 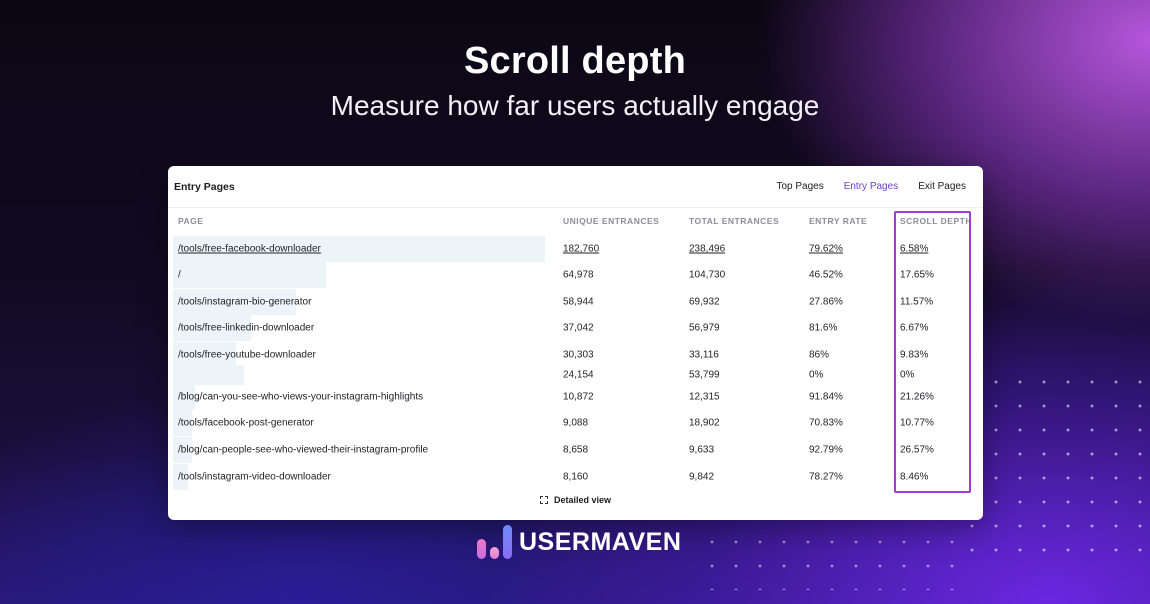 I want to click on tab-exit-pages: Exit Pages, so click(x=942, y=186).